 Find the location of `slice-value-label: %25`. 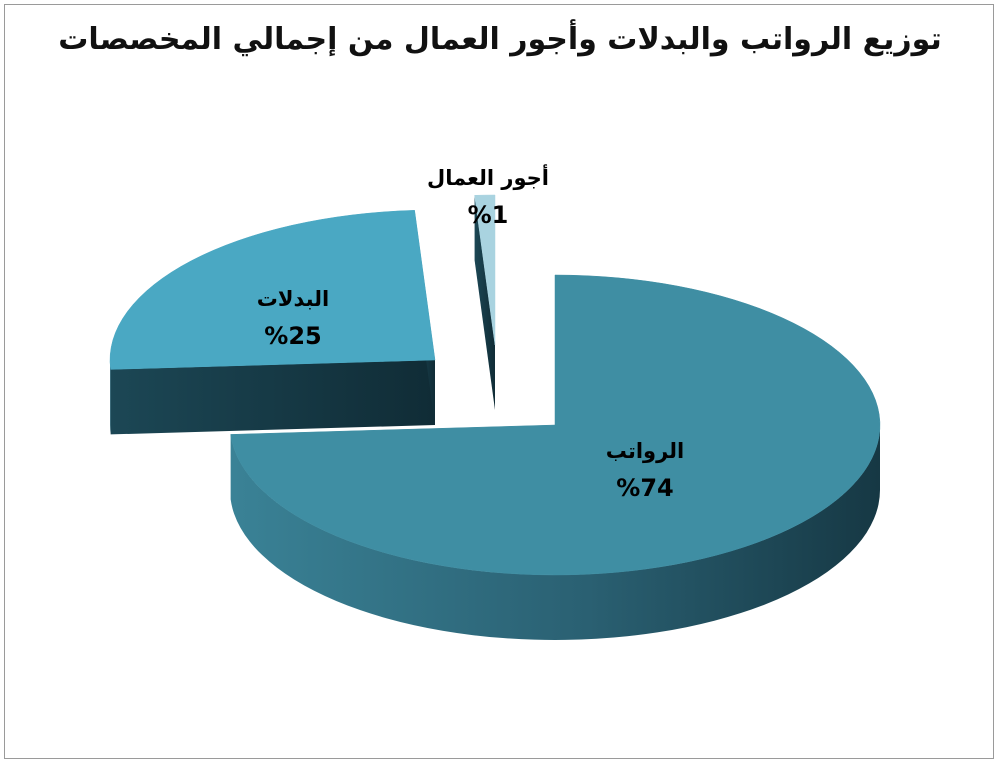

slice-value-label: %25 is located at coordinates (292, 336).